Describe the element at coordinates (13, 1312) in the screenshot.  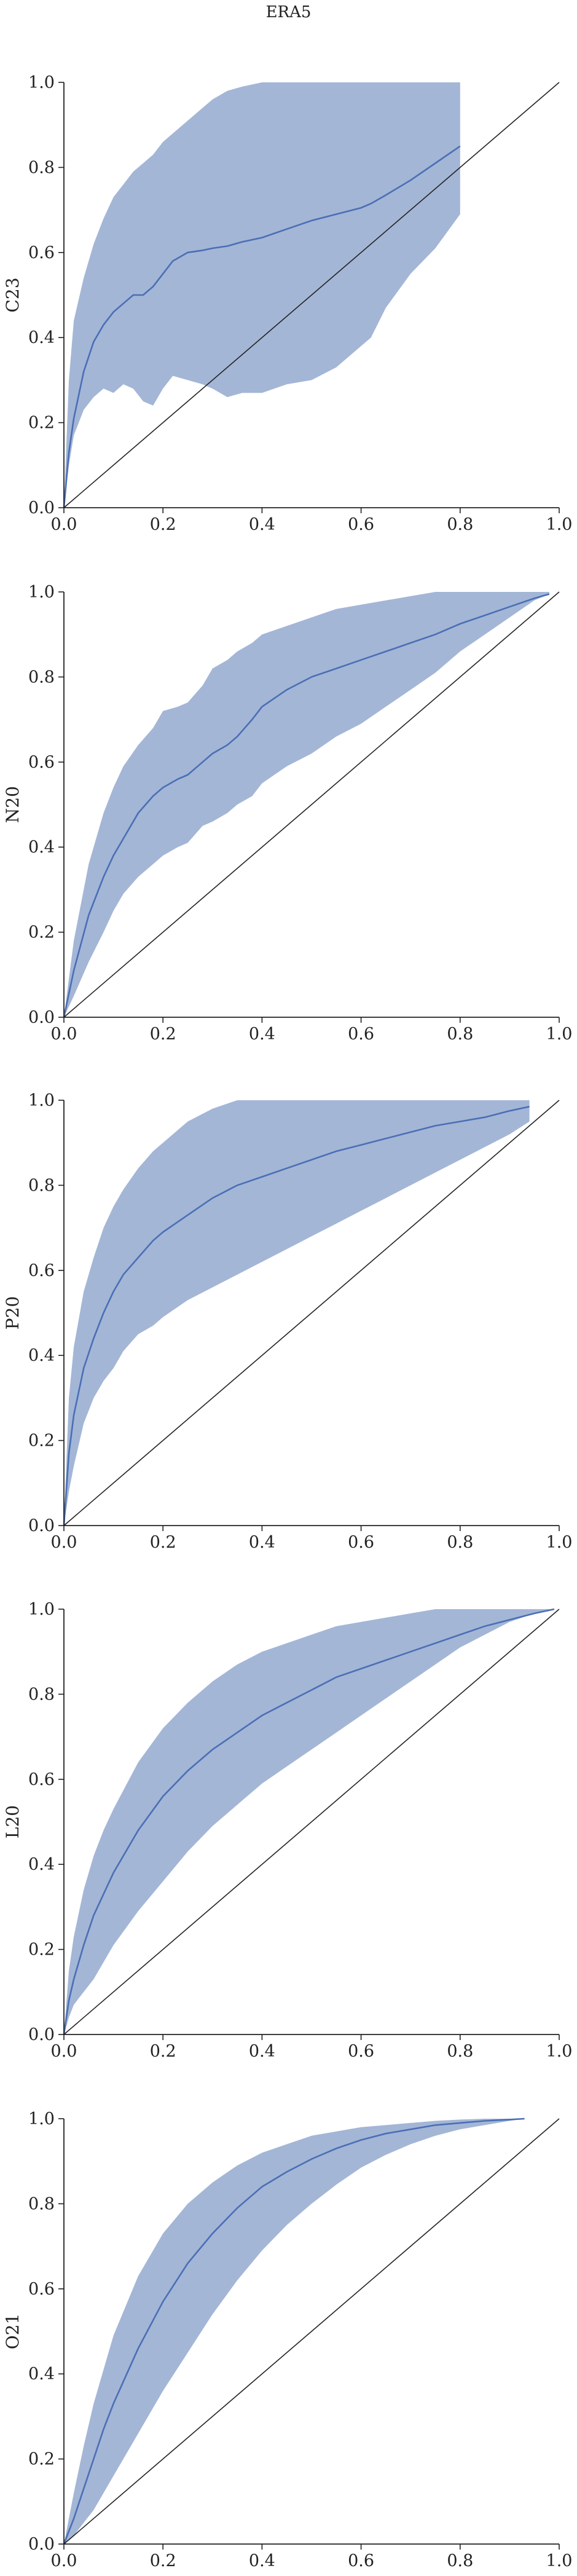
I see `y-axis-label: P20` at that location.